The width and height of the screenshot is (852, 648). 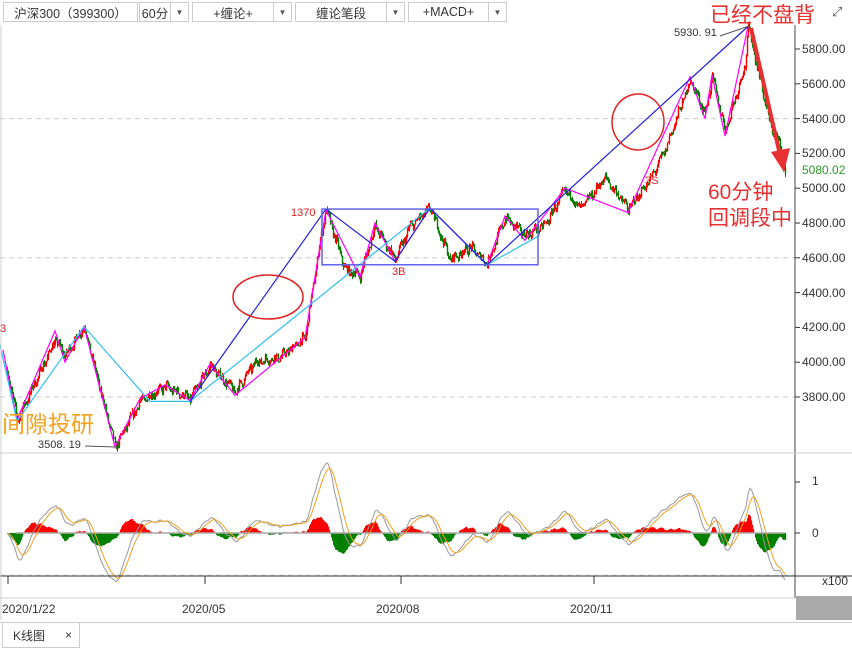 What do you see at coordinates (835, 581) in the screenshot?
I see `macd-unit: x100` at bounding box center [835, 581].